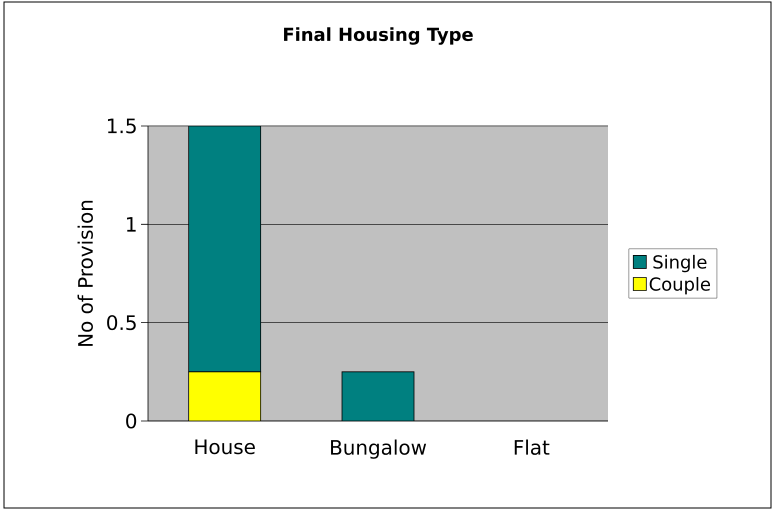  What do you see at coordinates (532, 447) in the screenshot?
I see `x-tick-label: Flat` at bounding box center [532, 447].